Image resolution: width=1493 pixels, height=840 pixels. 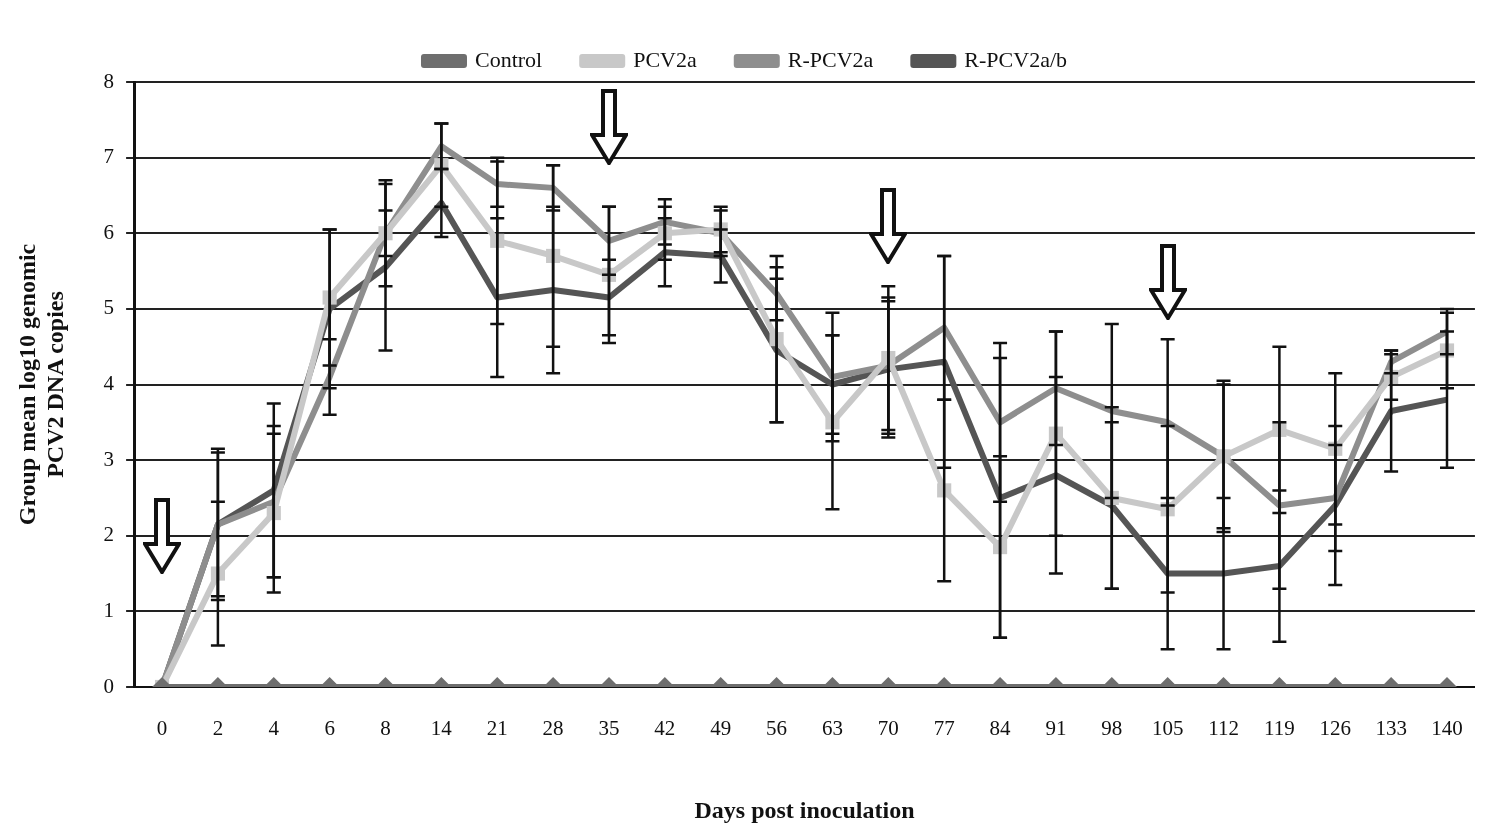 What do you see at coordinates (109, 685) in the screenshot?
I see `y-tick-label: 0` at bounding box center [109, 685].